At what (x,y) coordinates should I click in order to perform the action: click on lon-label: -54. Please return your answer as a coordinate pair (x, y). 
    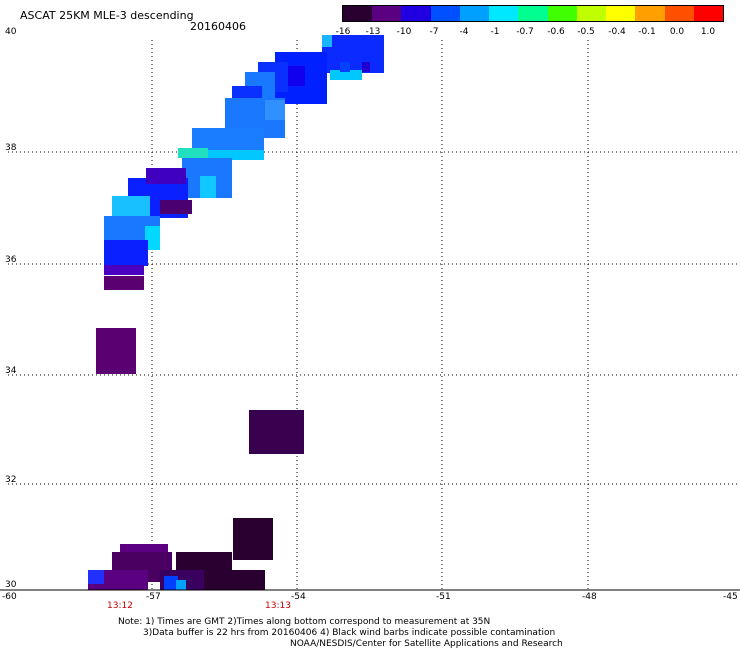
    Looking at the image, I should click on (298, 597).